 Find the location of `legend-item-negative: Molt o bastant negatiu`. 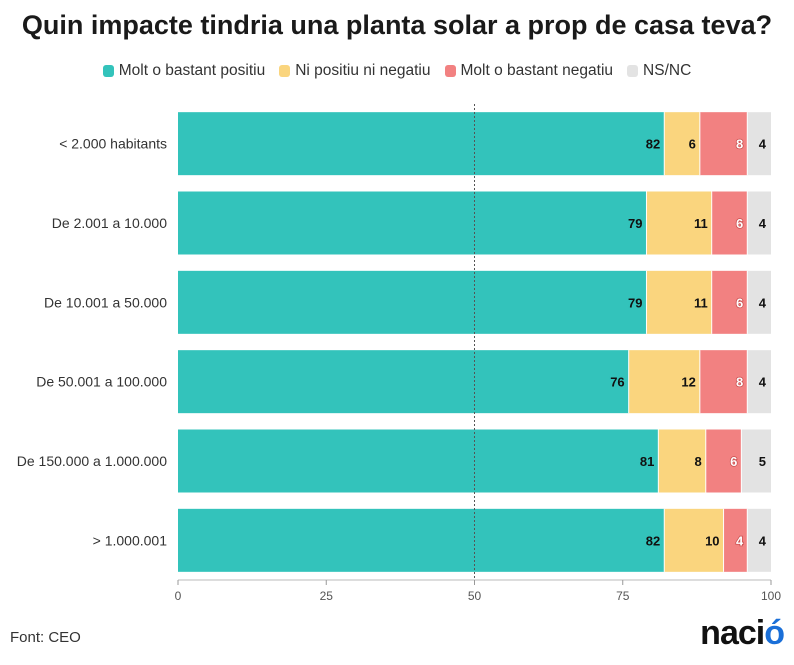

legend-item-negative: Molt o bastant negatiu is located at coordinates (529, 71).